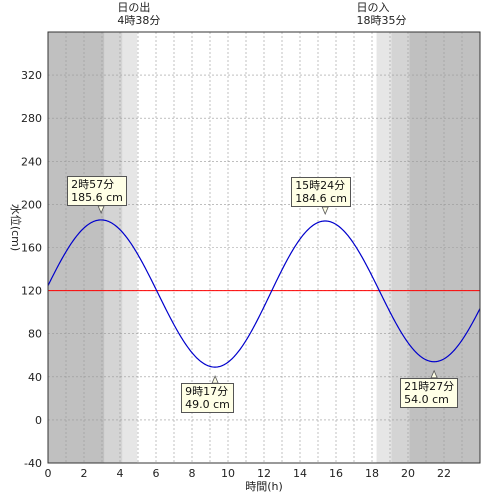  I want to click on x-tick-label: 20, so click(408, 473).